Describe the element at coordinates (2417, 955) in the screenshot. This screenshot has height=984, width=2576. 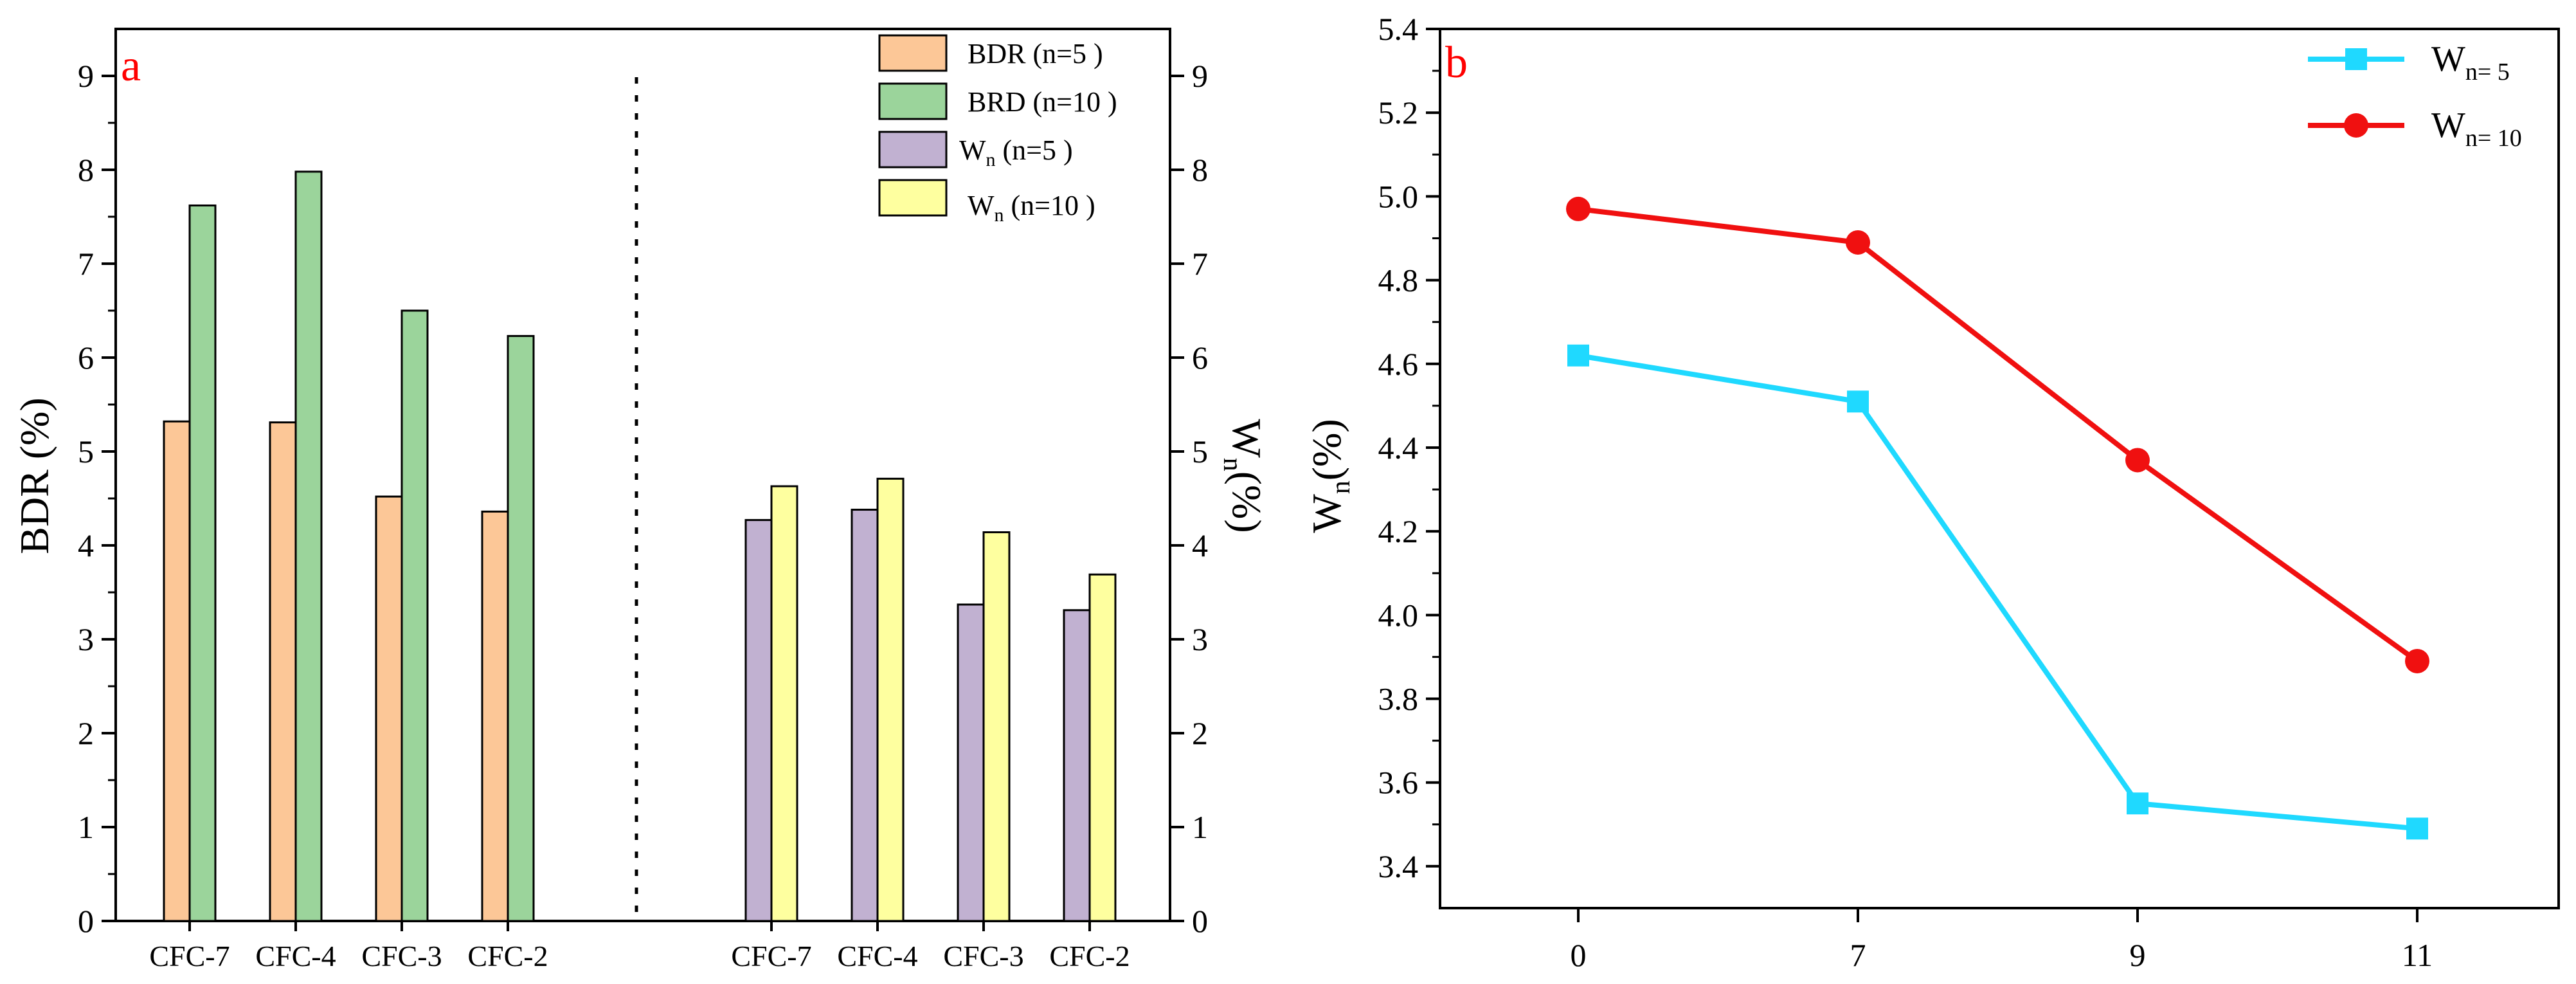
I see `b-x-tick-label: 11` at that location.